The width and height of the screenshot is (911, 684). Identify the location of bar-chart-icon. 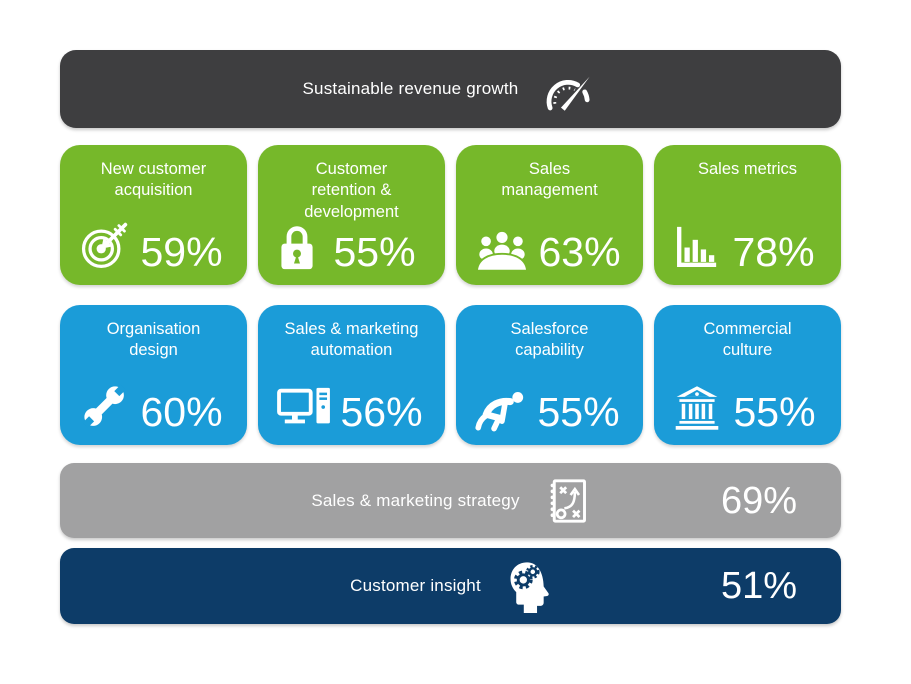
(696, 248).